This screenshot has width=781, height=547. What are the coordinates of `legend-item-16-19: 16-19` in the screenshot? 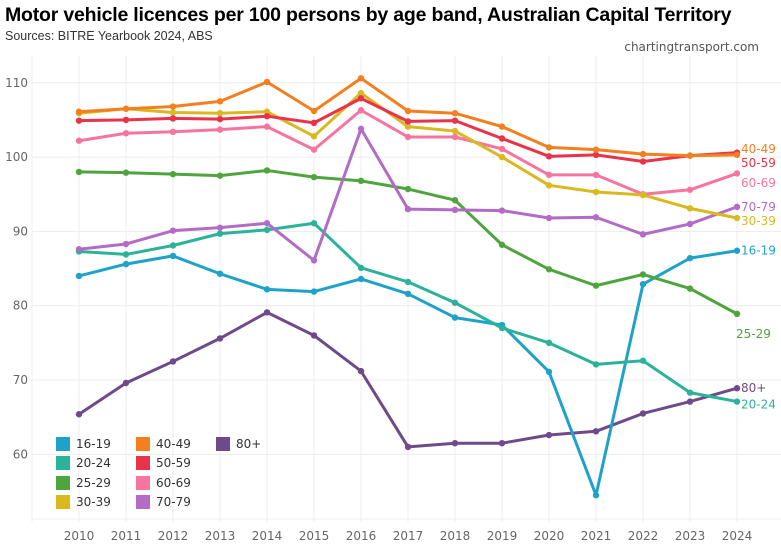 It's located at (96, 444).